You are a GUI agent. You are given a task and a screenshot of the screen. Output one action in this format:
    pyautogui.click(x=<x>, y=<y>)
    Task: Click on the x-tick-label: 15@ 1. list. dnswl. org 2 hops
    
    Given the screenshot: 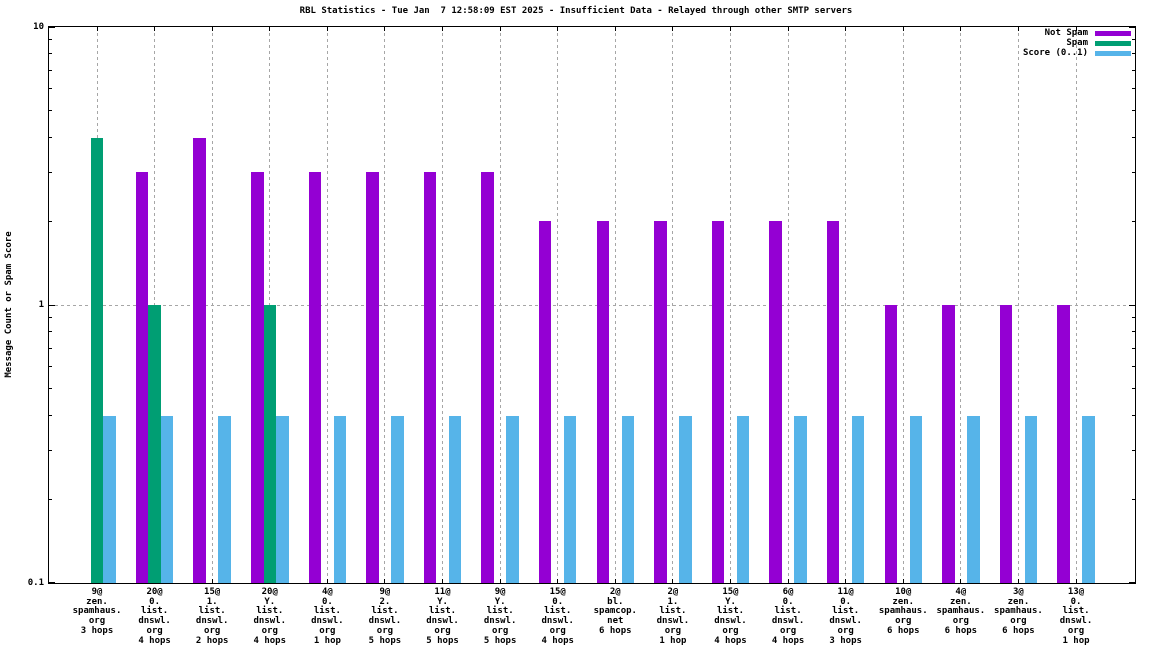 What is the action you would take?
    pyautogui.click(x=212, y=616)
    